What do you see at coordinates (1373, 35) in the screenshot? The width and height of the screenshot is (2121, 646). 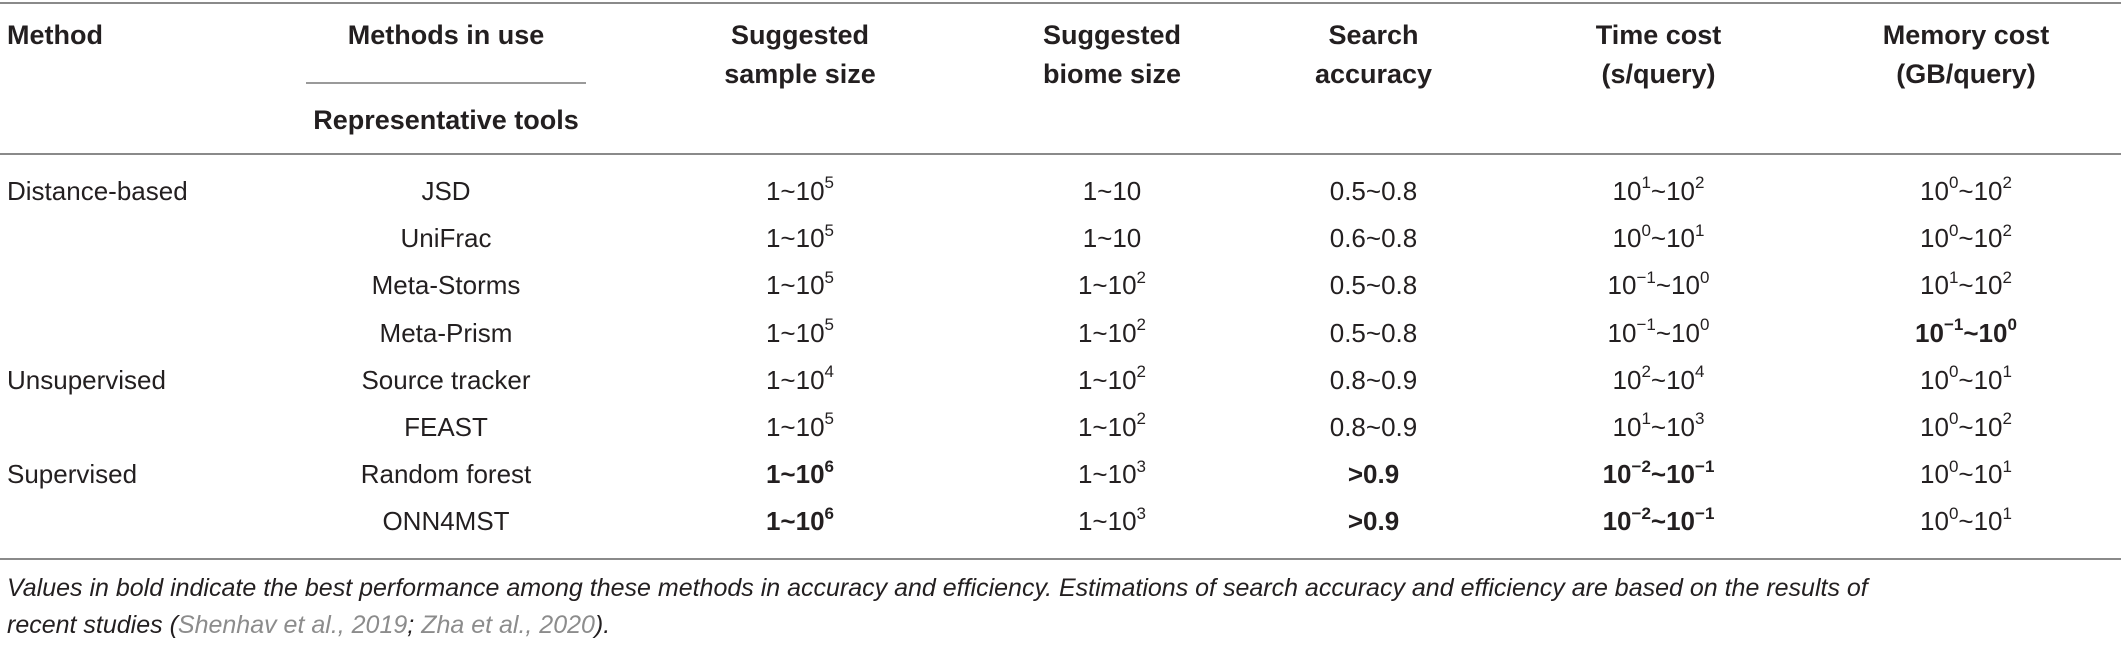 I see `header-accuracy-line1: Search` at bounding box center [1373, 35].